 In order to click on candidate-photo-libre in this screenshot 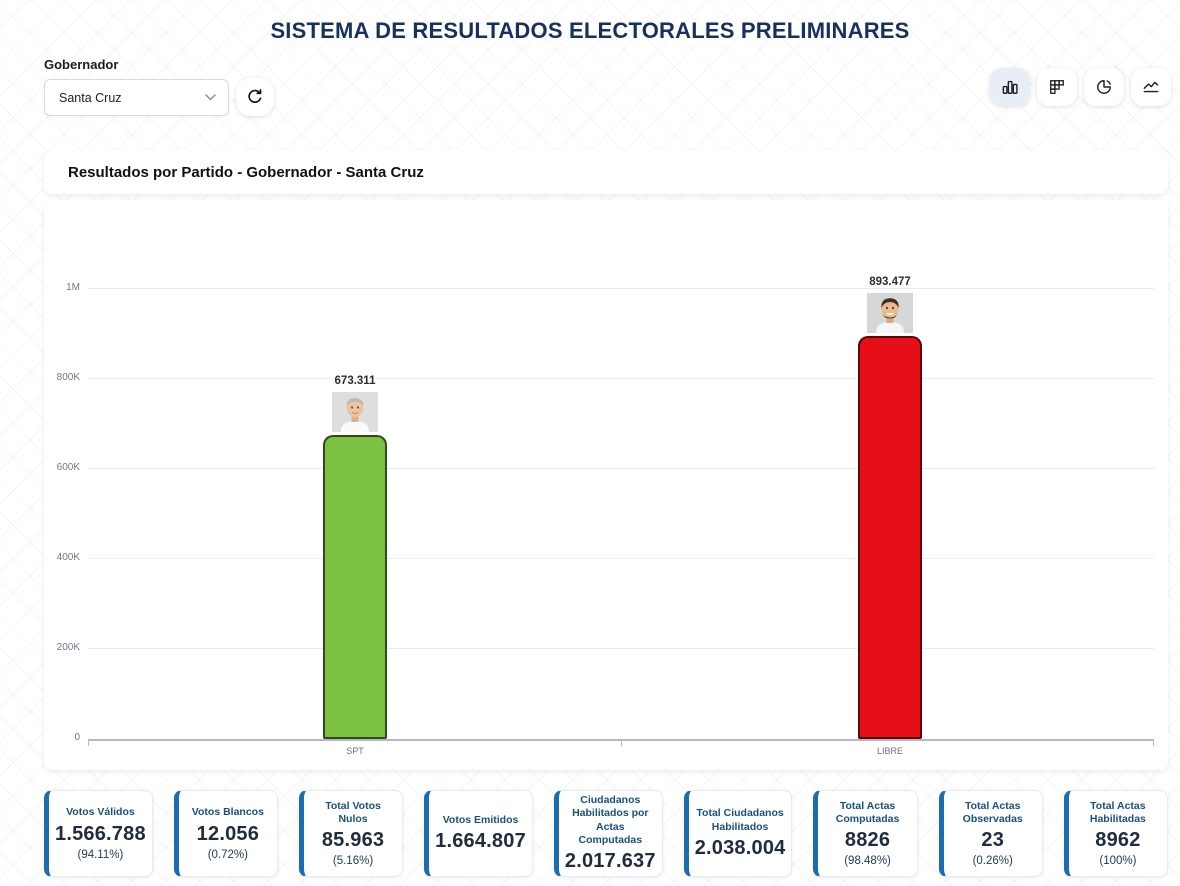, I will do `click(890, 313)`.